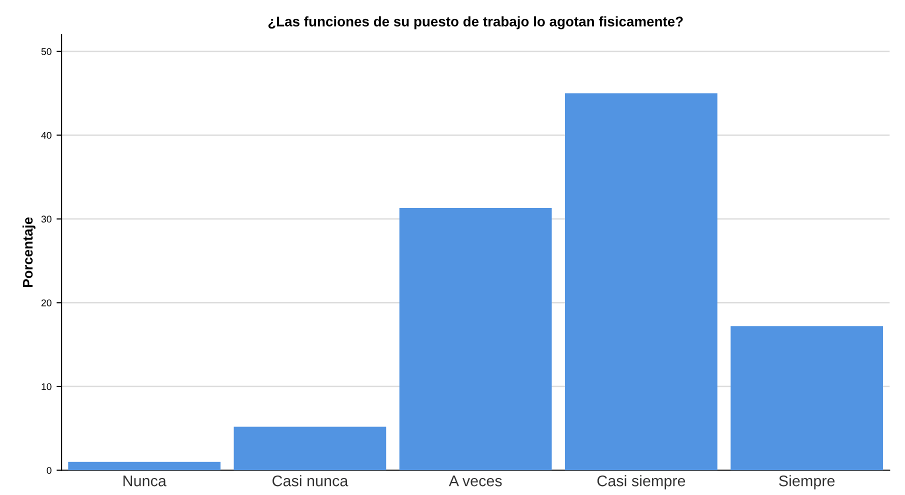  What do you see at coordinates (49, 470) in the screenshot?
I see `y-tick-label: 0` at bounding box center [49, 470].